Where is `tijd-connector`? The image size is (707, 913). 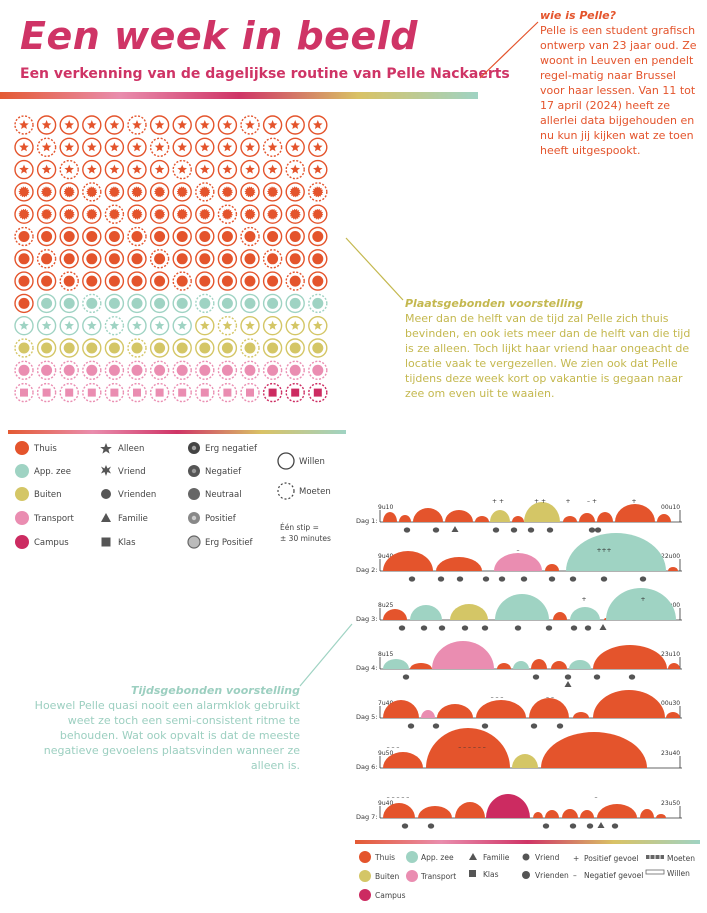 tijd-connector is located at coordinates (326, 655).